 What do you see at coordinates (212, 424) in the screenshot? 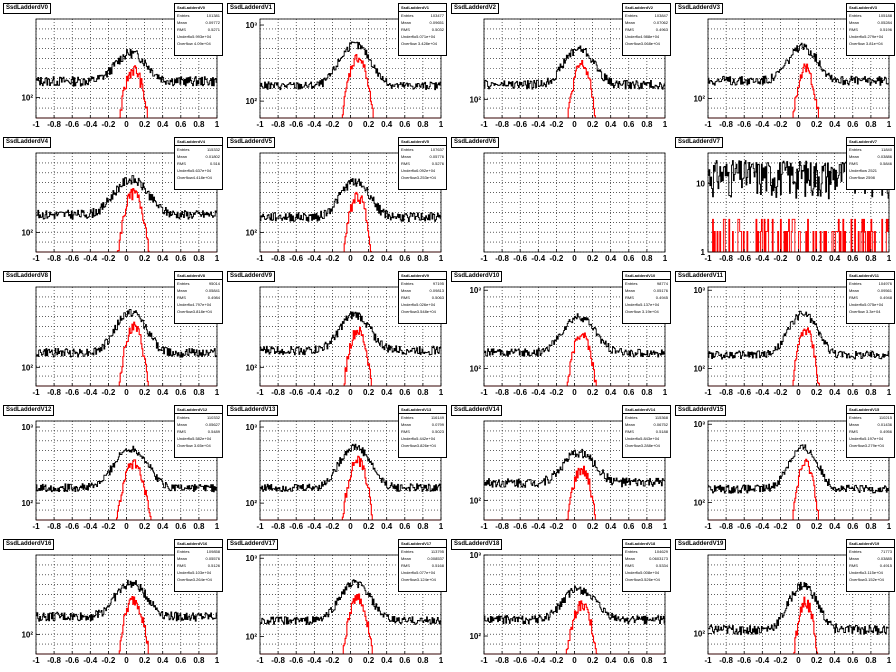
I see `stats-value: 0.05627` at bounding box center [212, 424].